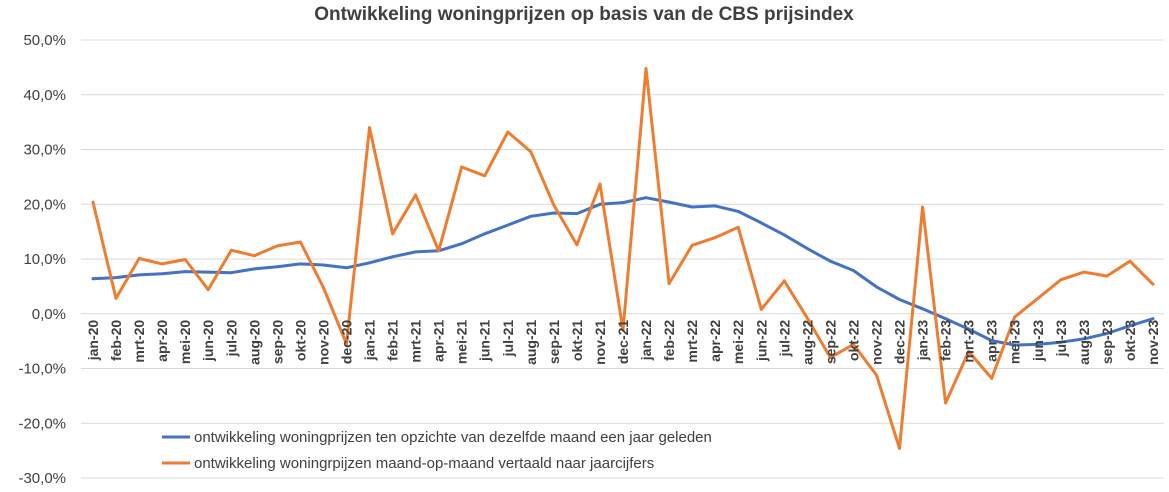  Describe the element at coordinates (1130, 340) in the screenshot. I see `x-tick-label: okt-23` at that location.